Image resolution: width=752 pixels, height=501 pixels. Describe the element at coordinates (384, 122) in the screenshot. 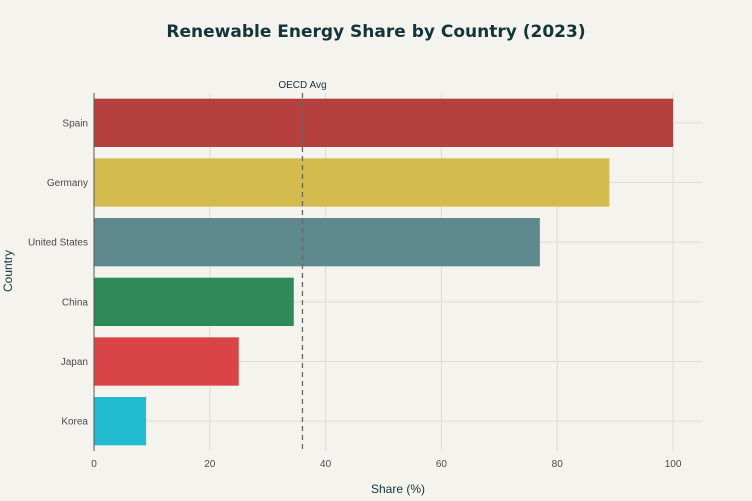

I see `bar-spain` at that location.